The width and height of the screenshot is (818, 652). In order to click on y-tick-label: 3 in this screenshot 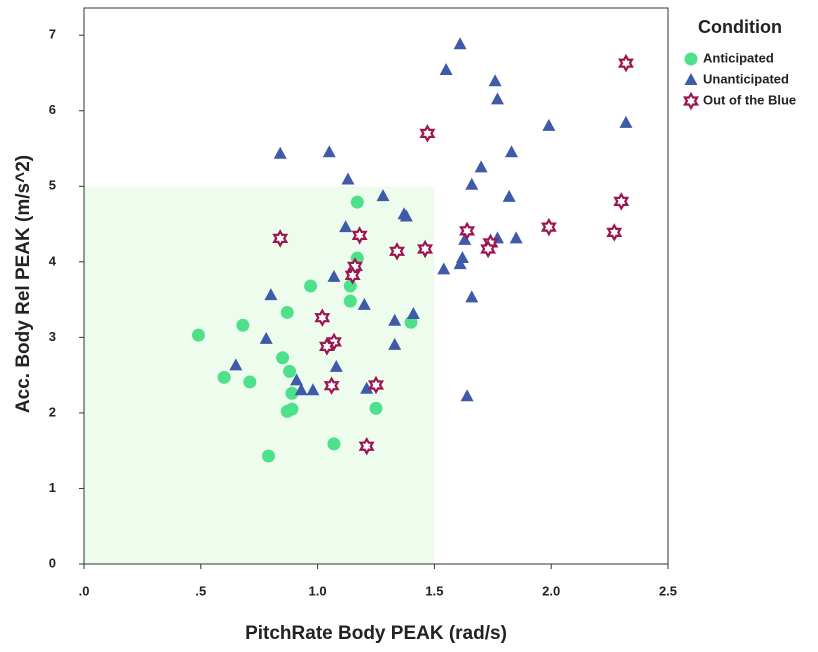, I will do `click(52, 336)`.